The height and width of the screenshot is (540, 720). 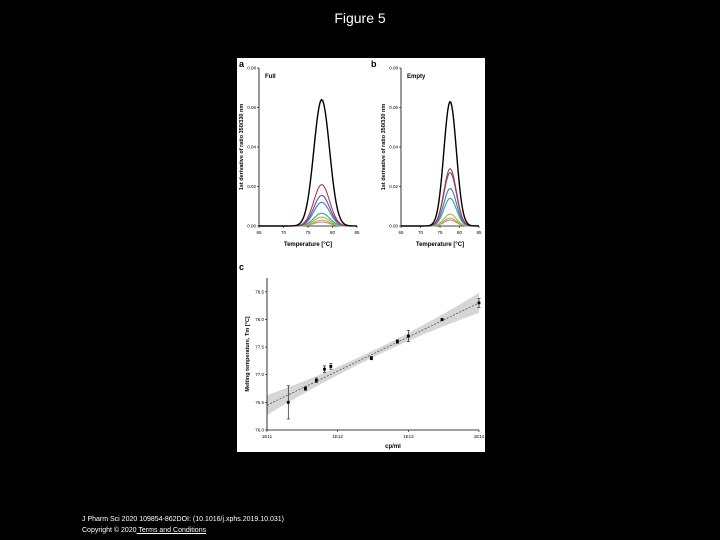 I want to click on copyright-text: Copyright © 2020, so click(x=109, y=530).